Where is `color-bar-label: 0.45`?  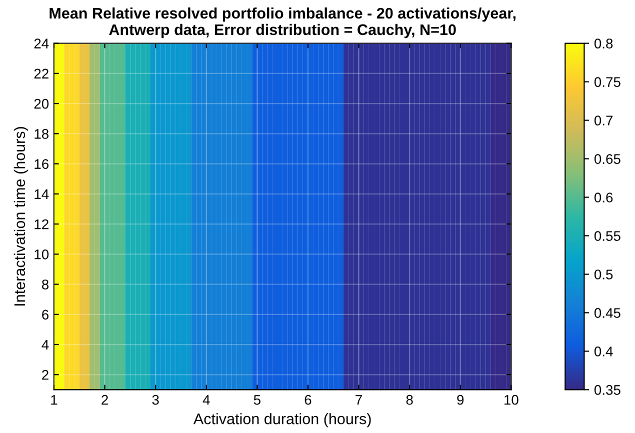
color-bar-label: 0.45 is located at coordinates (607, 313).